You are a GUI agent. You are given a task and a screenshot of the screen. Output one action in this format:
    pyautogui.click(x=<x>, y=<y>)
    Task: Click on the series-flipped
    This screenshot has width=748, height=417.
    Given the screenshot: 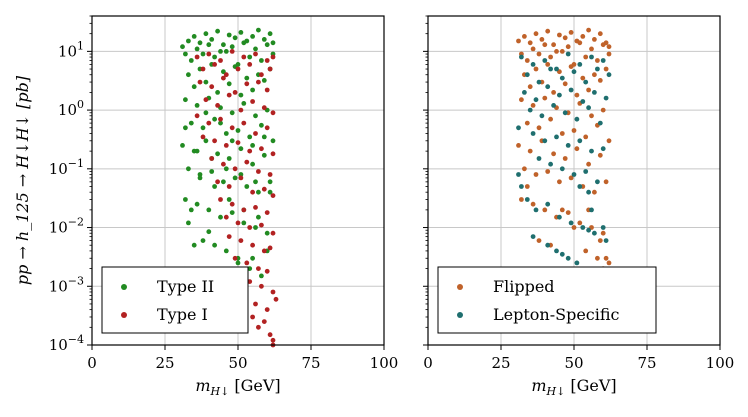 What is the action you would take?
    pyautogui.click(x=564, y=153)
    